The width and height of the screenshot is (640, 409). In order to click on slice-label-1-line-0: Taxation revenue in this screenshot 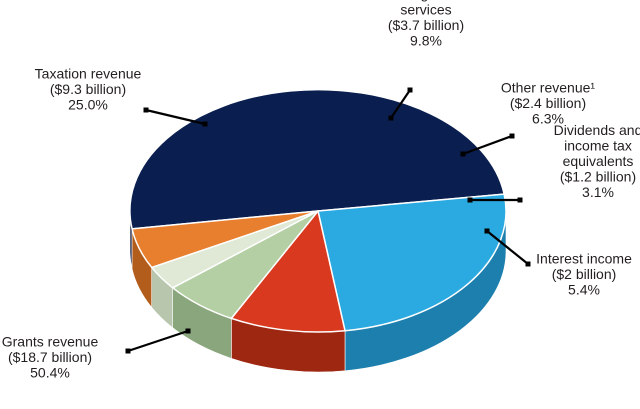, I will do `click(88, 74)`.